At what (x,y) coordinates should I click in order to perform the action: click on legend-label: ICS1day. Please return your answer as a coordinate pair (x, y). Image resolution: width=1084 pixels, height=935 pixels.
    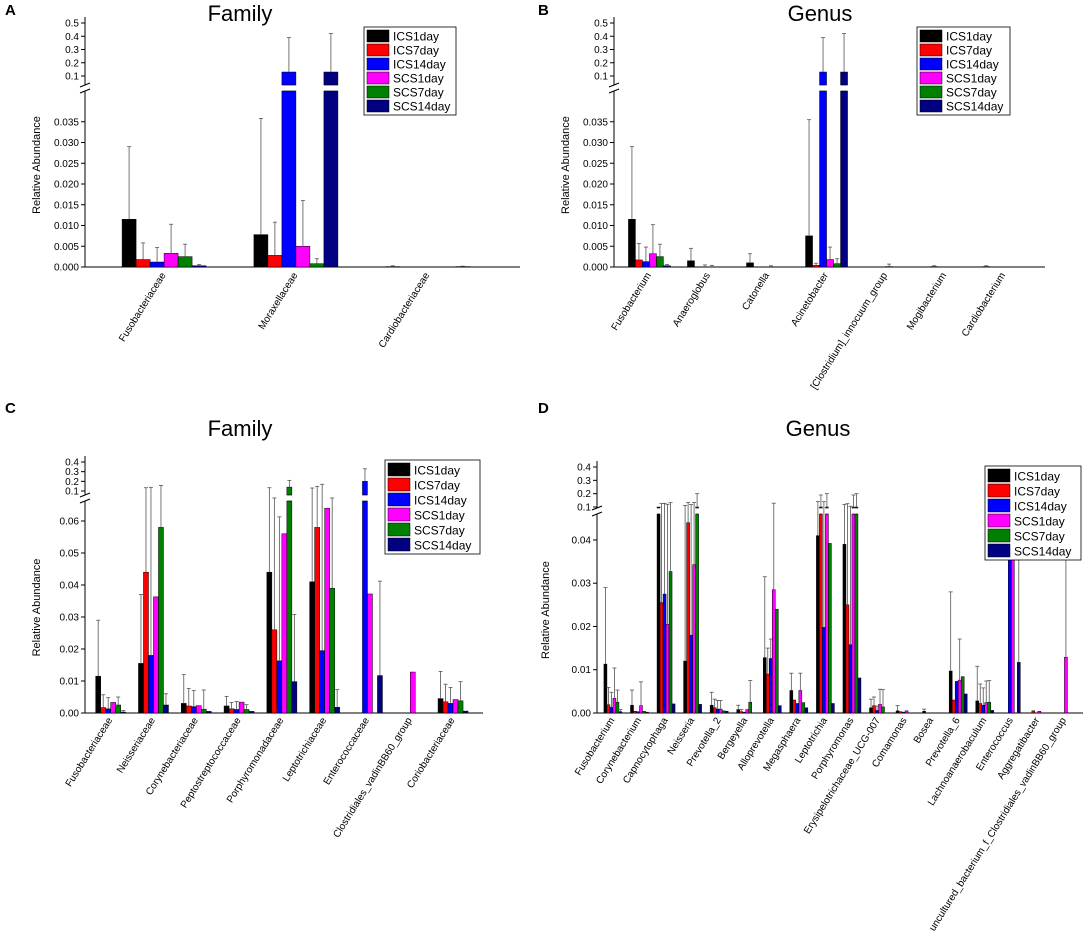
    Looking at the image, I should click on (1037, 477).